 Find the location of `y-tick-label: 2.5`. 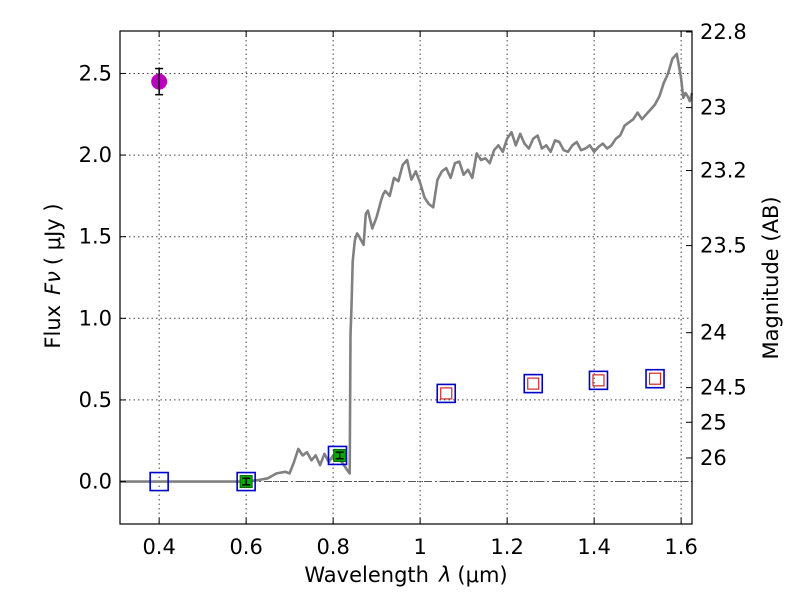

y-tick-label: 2.5 is located at coordinates (95, 73).